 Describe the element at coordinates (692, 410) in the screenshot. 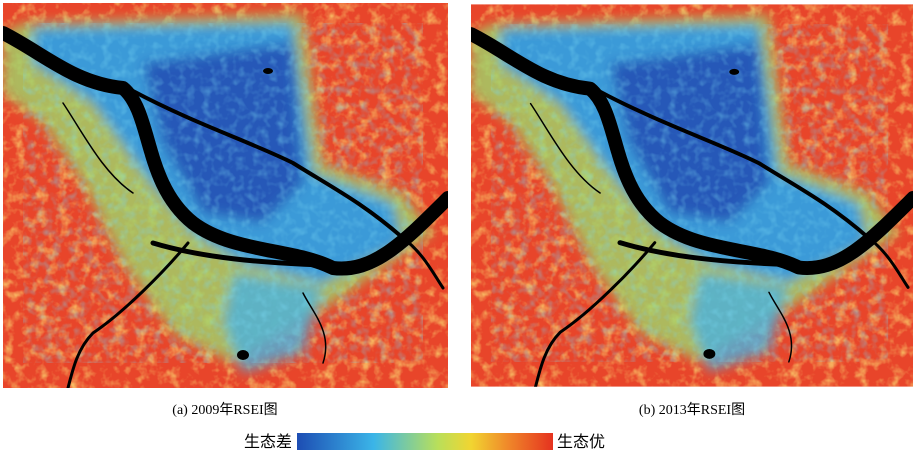

I see `caption: (b) 2013年RSEI图` at that location.